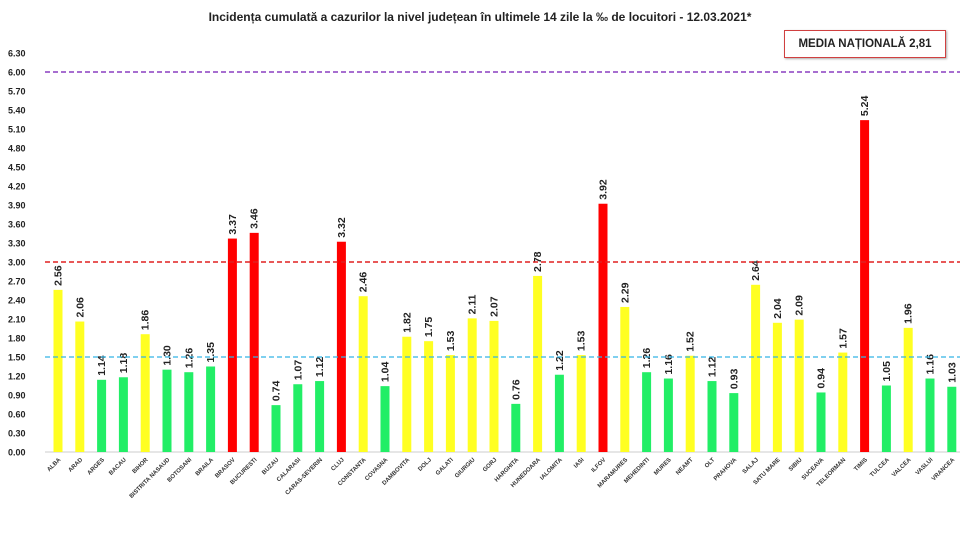 The height and width of the screenshot is (537, 960). Describe the element at coordinates (225, 468) in the screenshot. I see `x-tick-label: BRASOV` at that location.